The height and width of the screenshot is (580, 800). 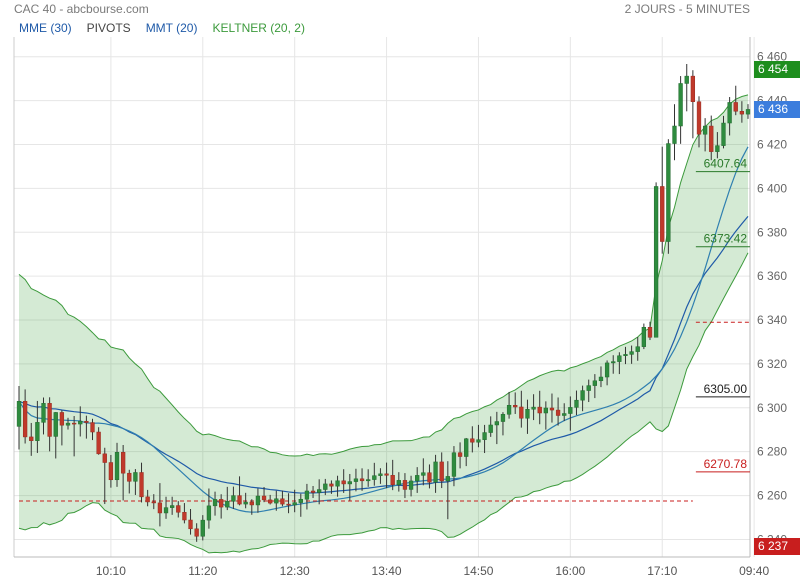 I want to click on legend-keltner: KELTNER (20, 2), so click(x=258, y=28).